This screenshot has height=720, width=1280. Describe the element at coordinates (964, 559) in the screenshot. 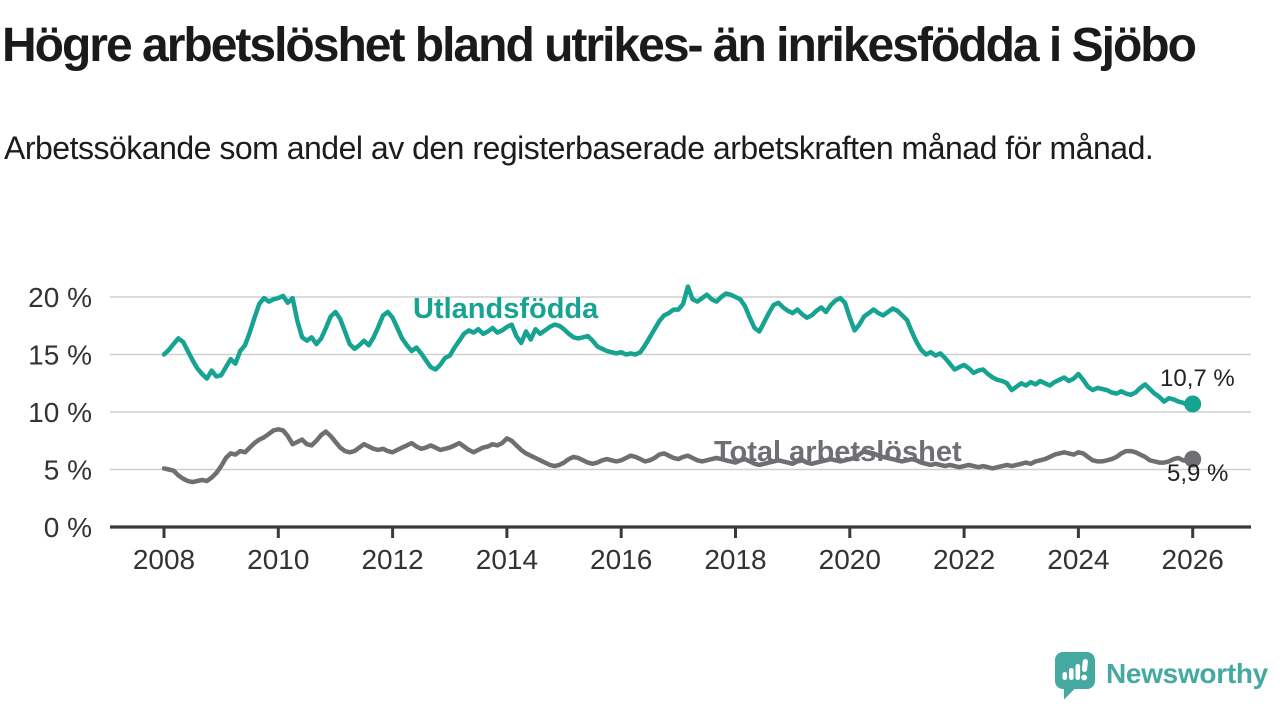

I see `x-axis-tick-label: 2022` at that location.